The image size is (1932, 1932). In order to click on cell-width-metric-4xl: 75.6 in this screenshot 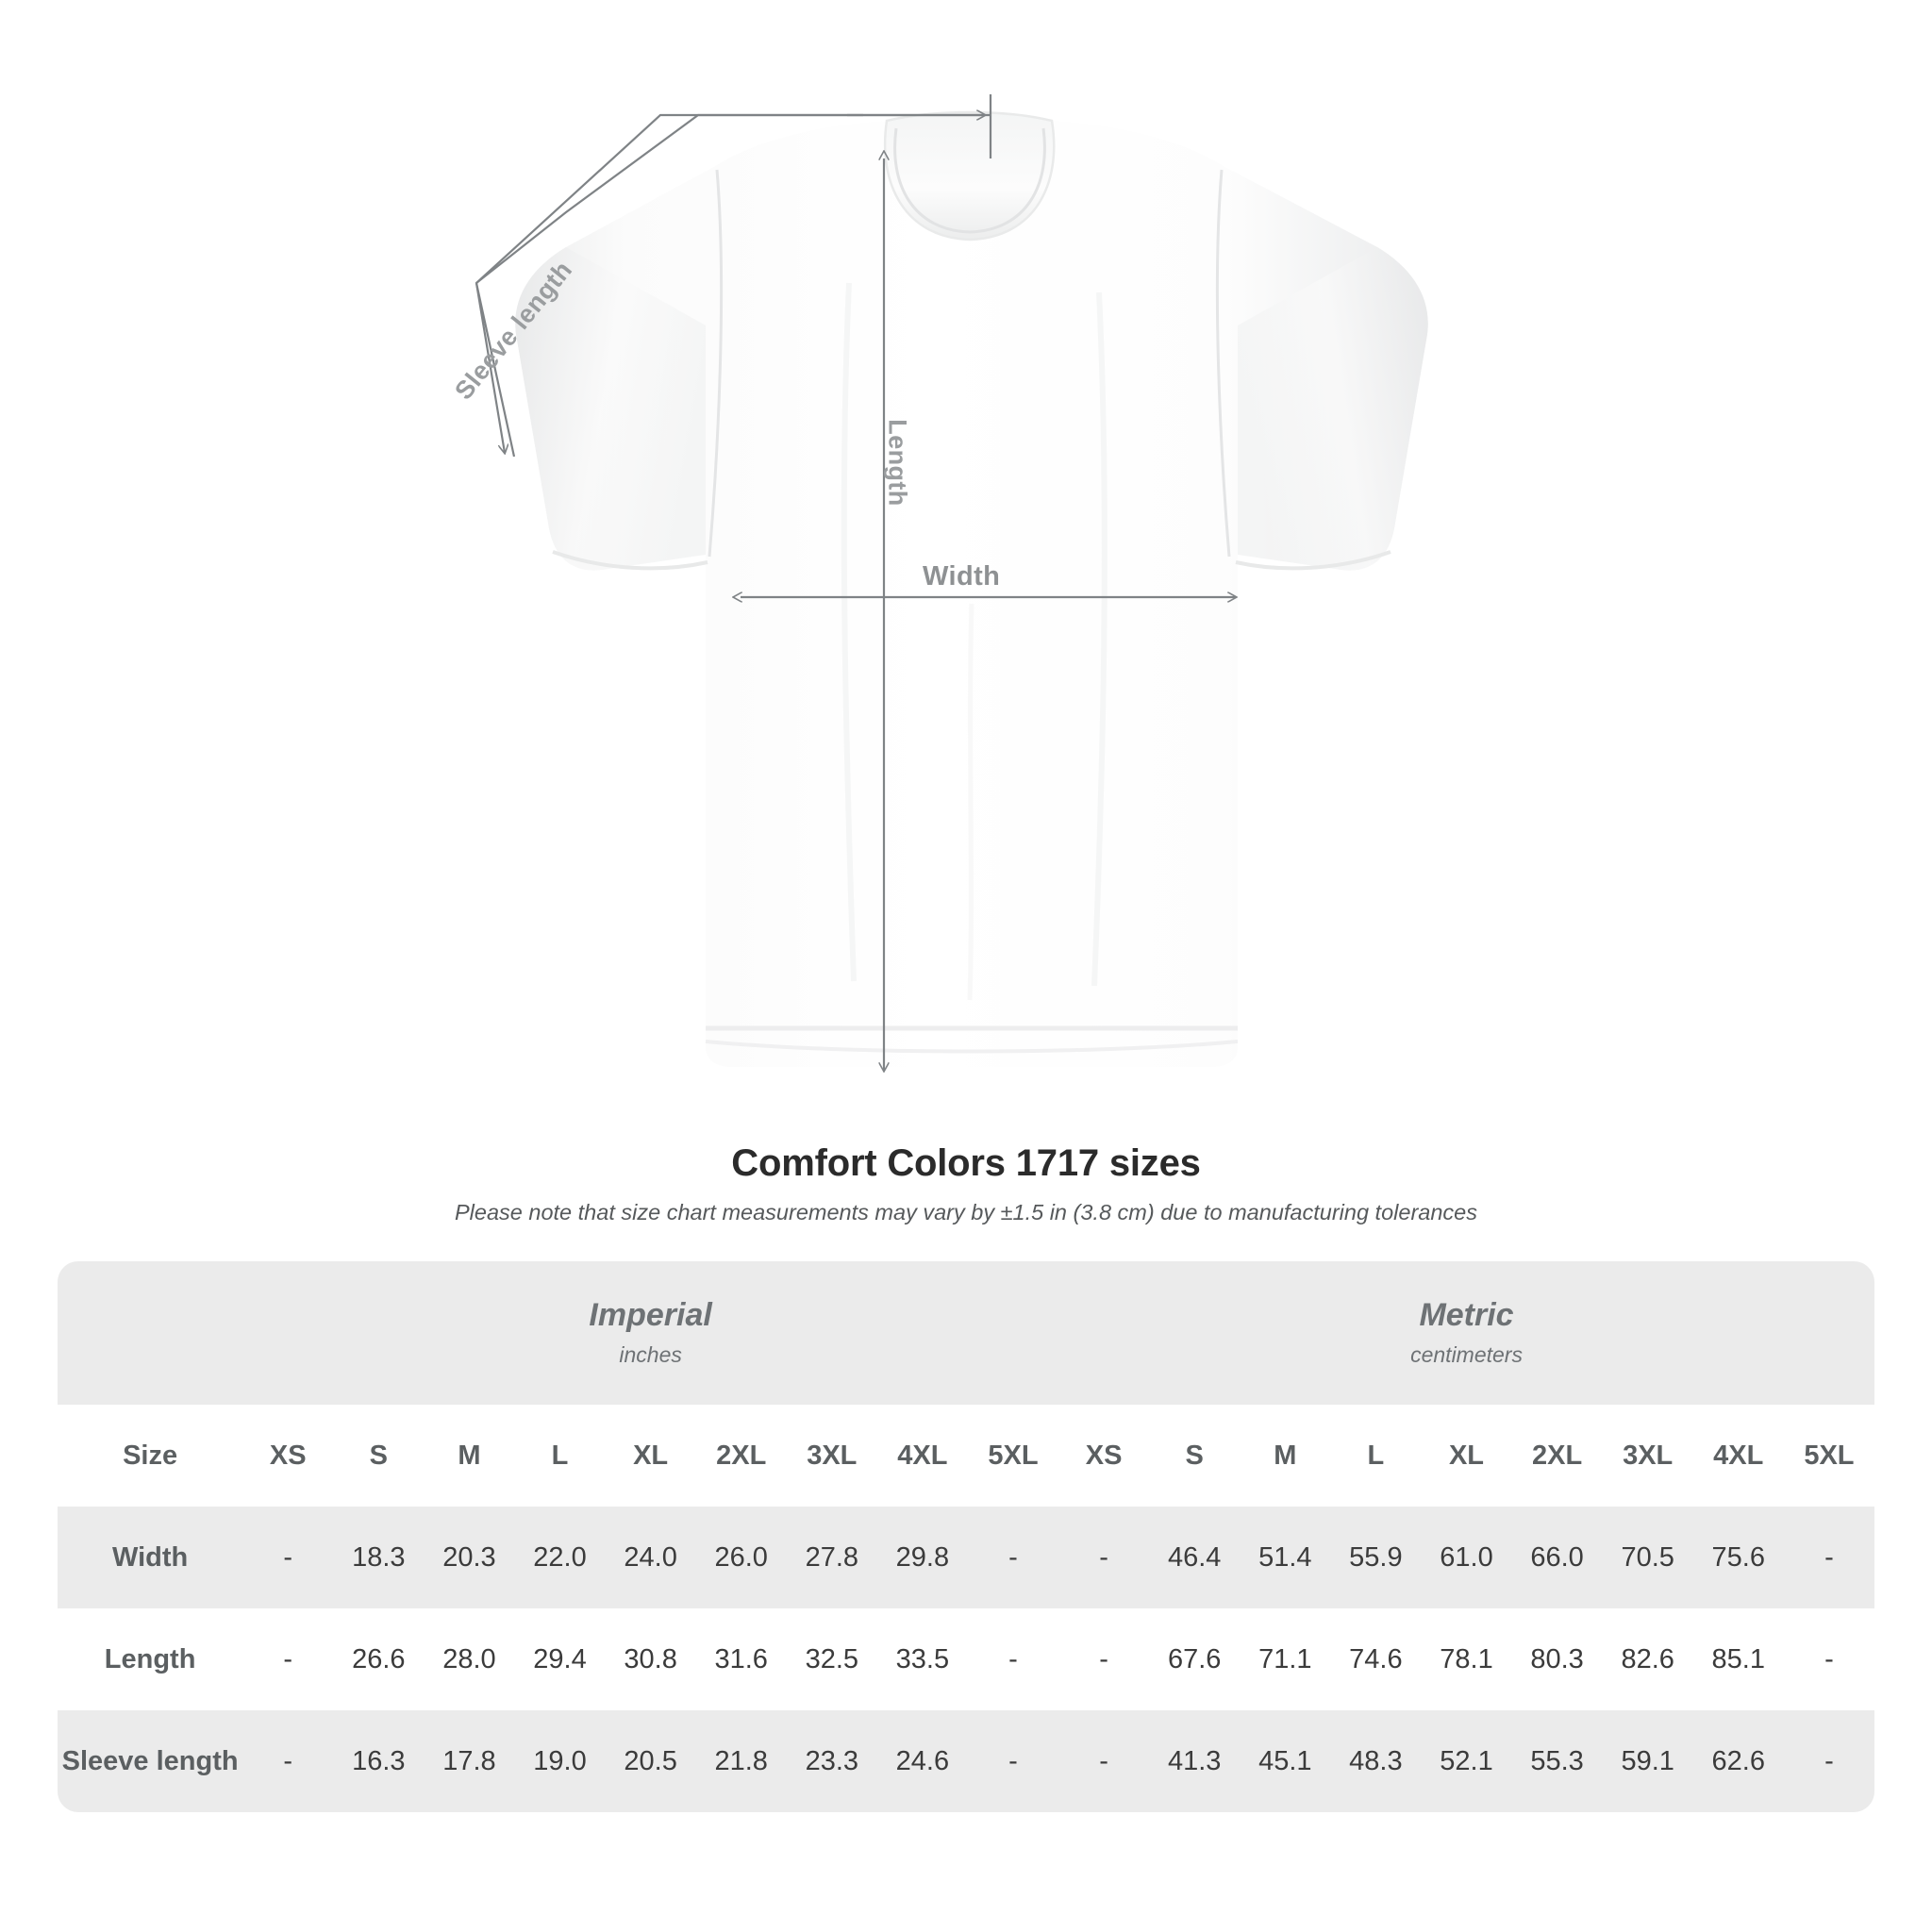, I will do `click(1738, 1557)`.